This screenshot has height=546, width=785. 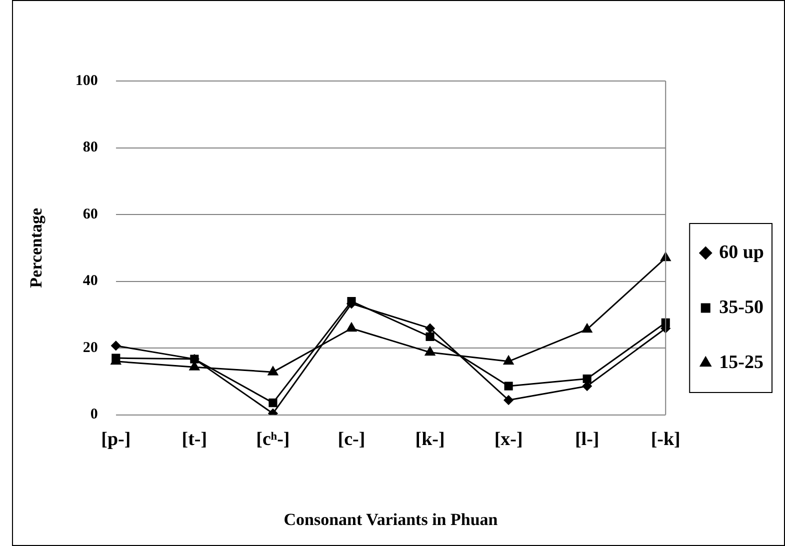 I want to click on x-tick-label: [t-], so click(x=195, y=439).